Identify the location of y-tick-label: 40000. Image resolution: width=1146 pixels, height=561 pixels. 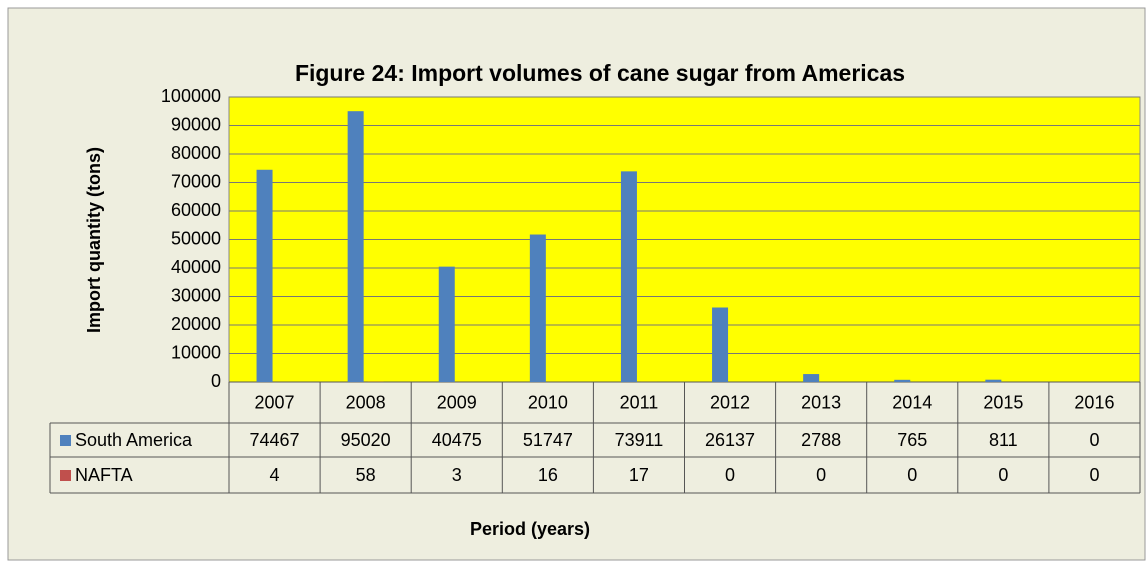
(196, 267).